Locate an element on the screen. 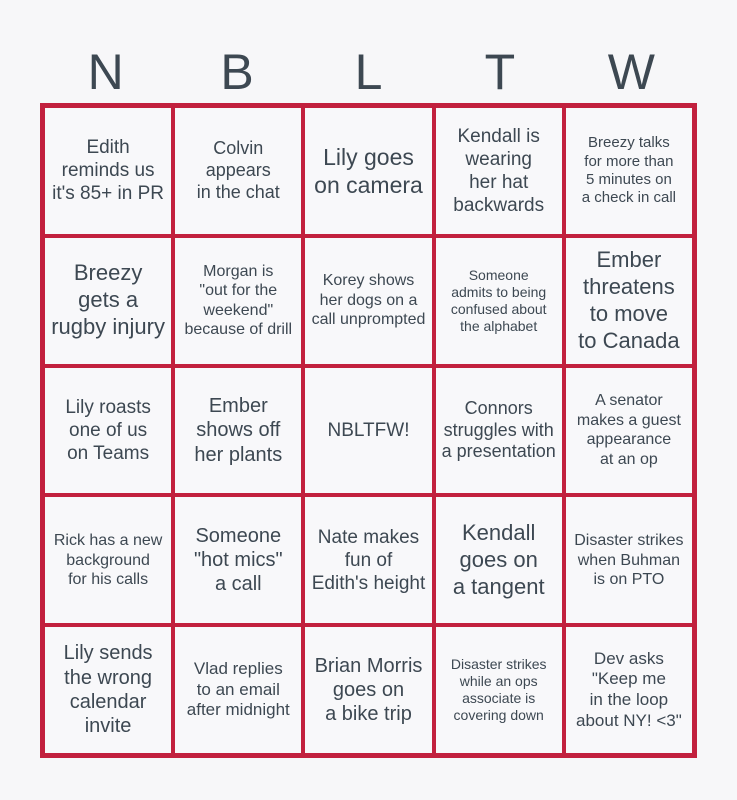  cell-text: Nate makes fun of Edith's height is located at coordinates (368, 560).